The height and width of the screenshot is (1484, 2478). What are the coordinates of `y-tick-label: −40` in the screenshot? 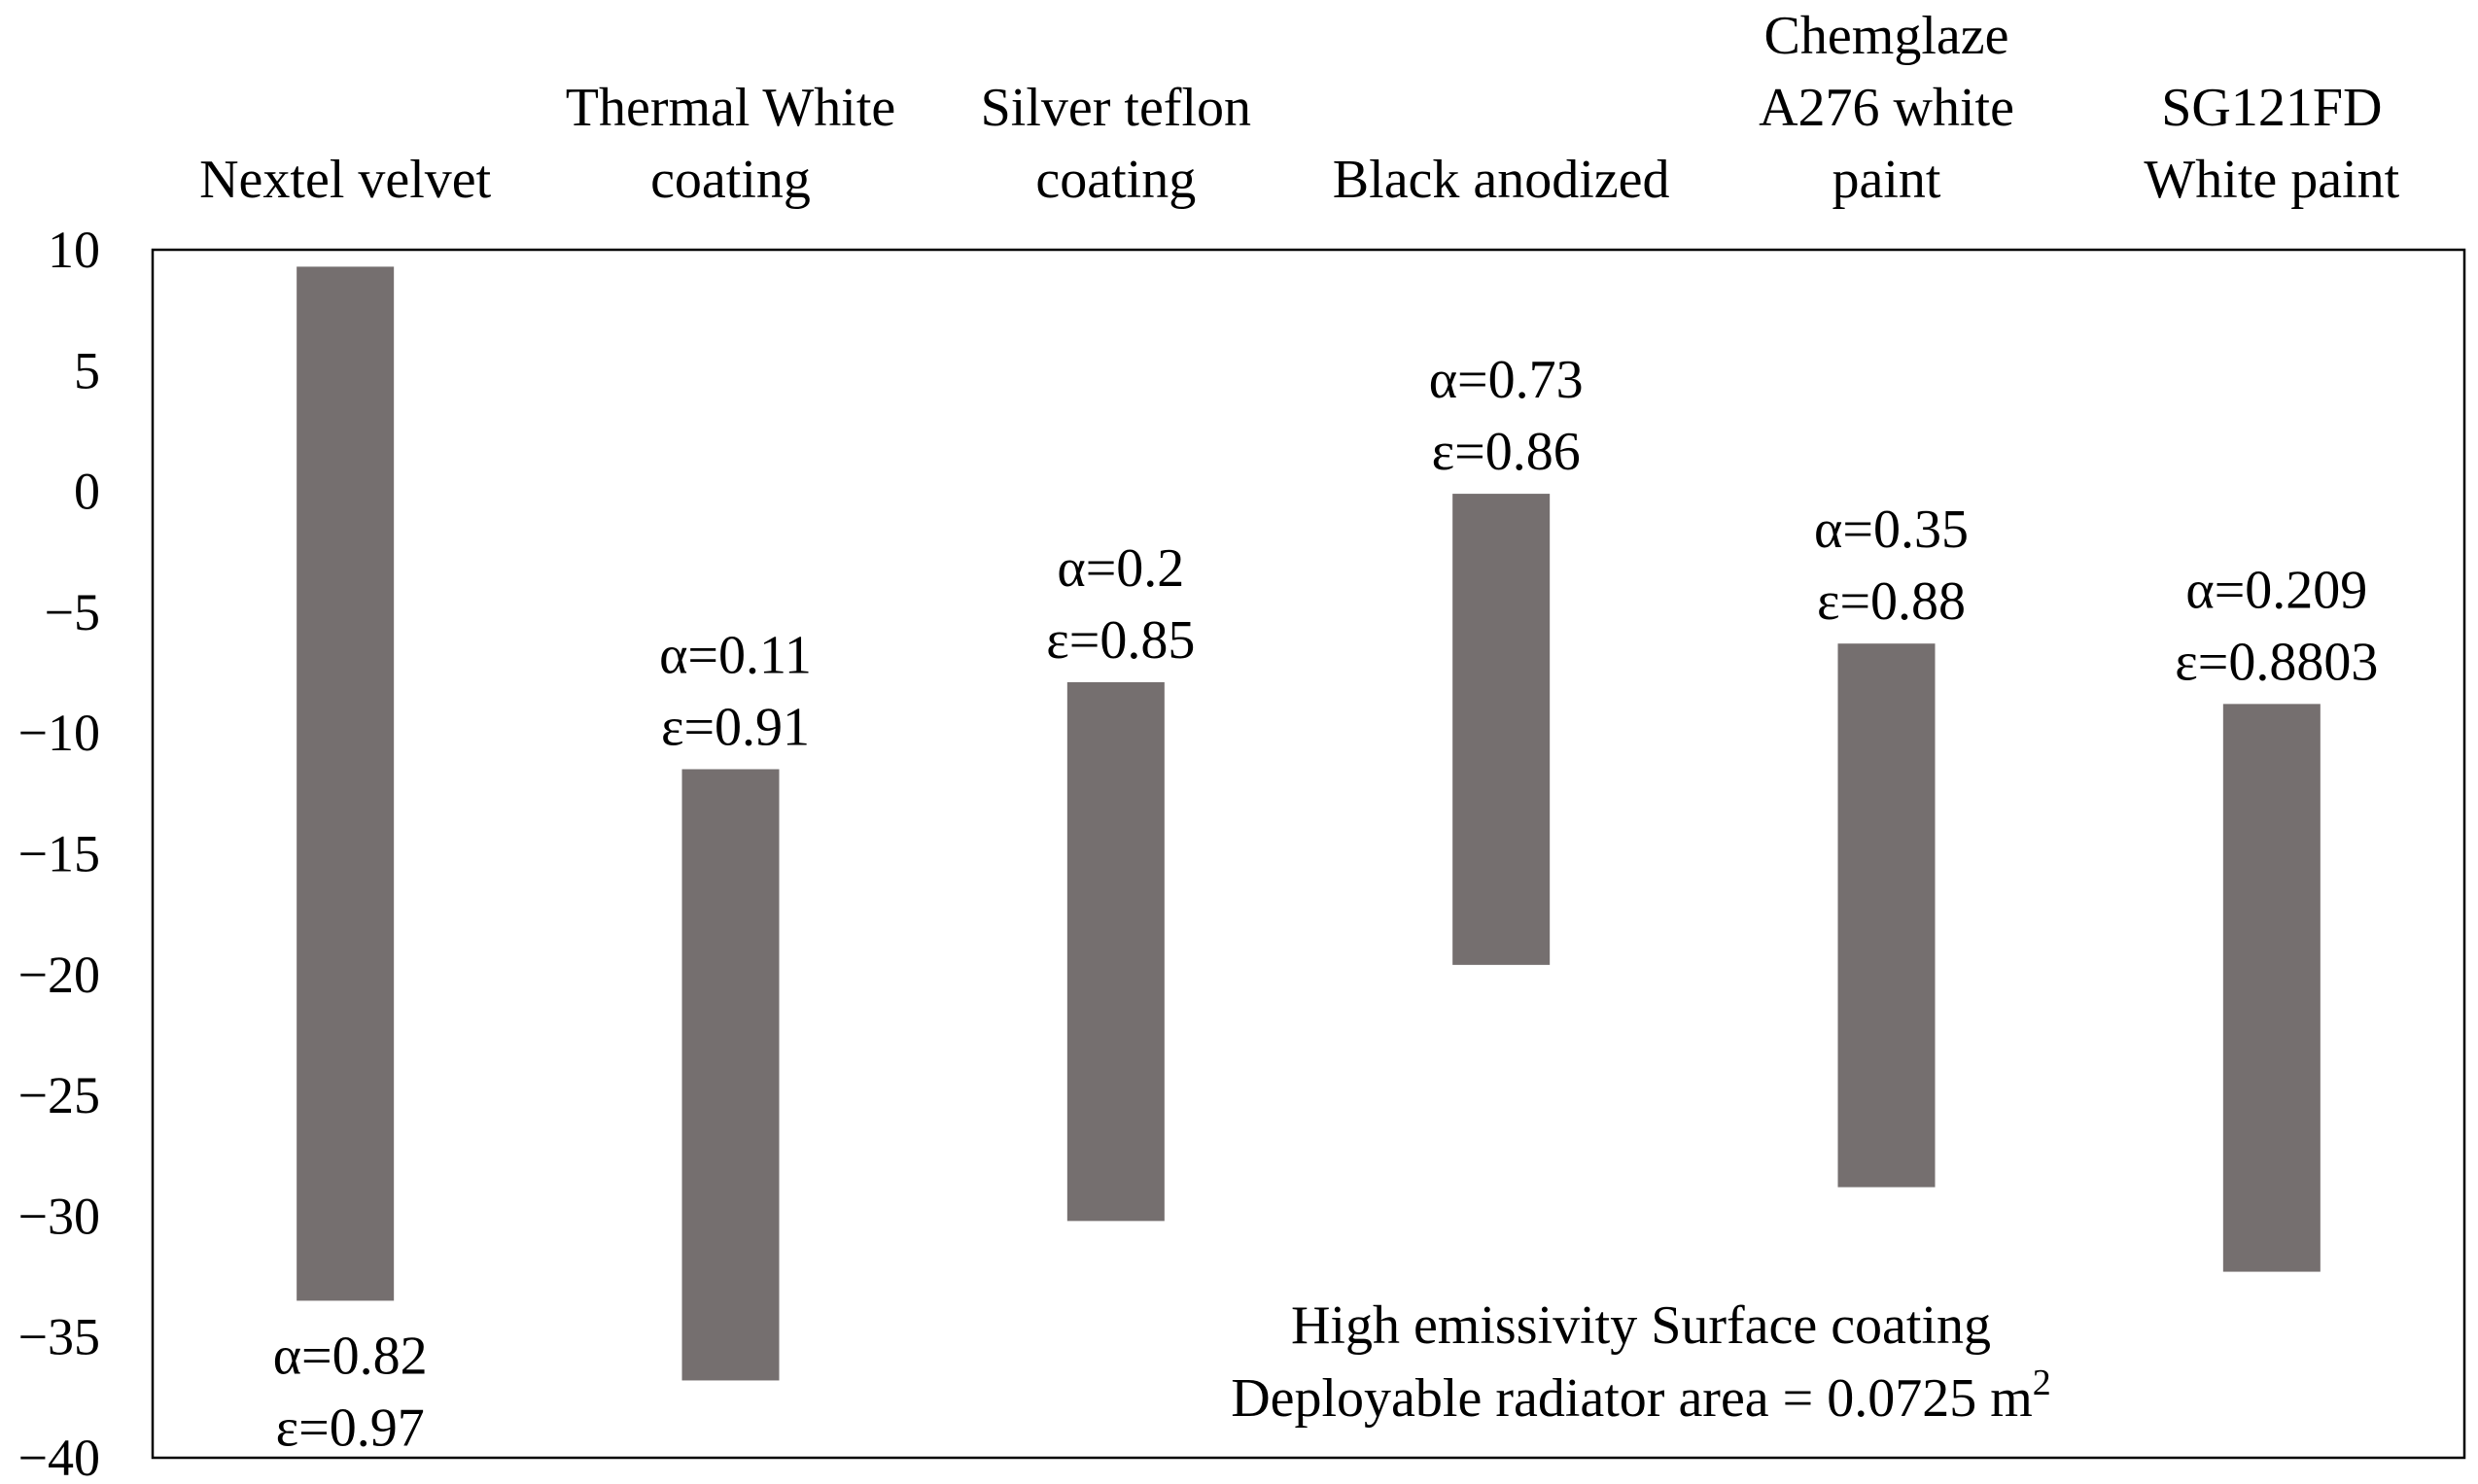 It's located at (59, 1454).